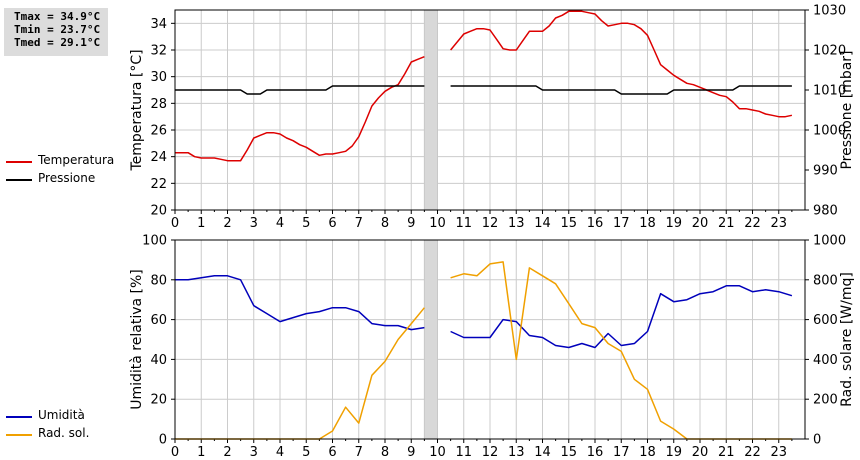  What do you see at coordinates (19, 180) in the screenshot?
I see `legend-swatch-pressione` at bounding box center [19, 180].